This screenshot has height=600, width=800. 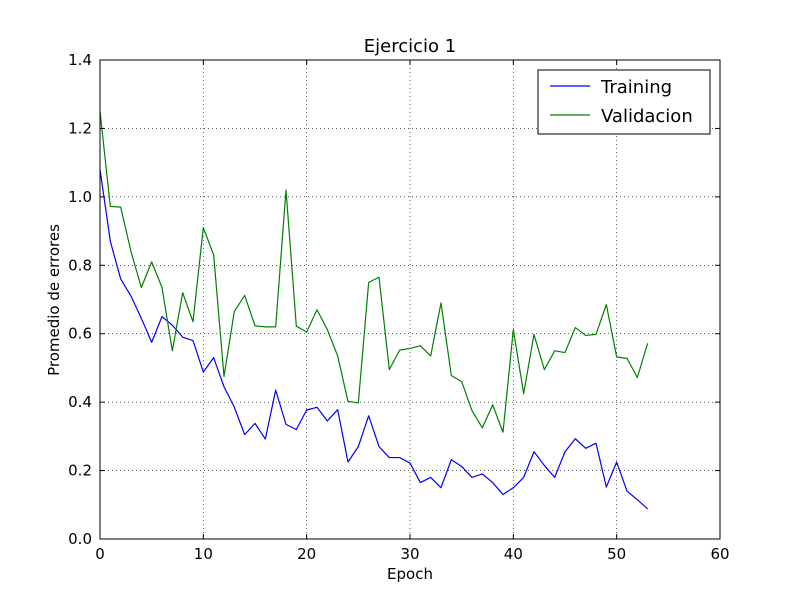 What do you see at coordinates (80, 60) in the screenshot?
I see `y-tick-label: 1.4` at bounding box center [80, 60].